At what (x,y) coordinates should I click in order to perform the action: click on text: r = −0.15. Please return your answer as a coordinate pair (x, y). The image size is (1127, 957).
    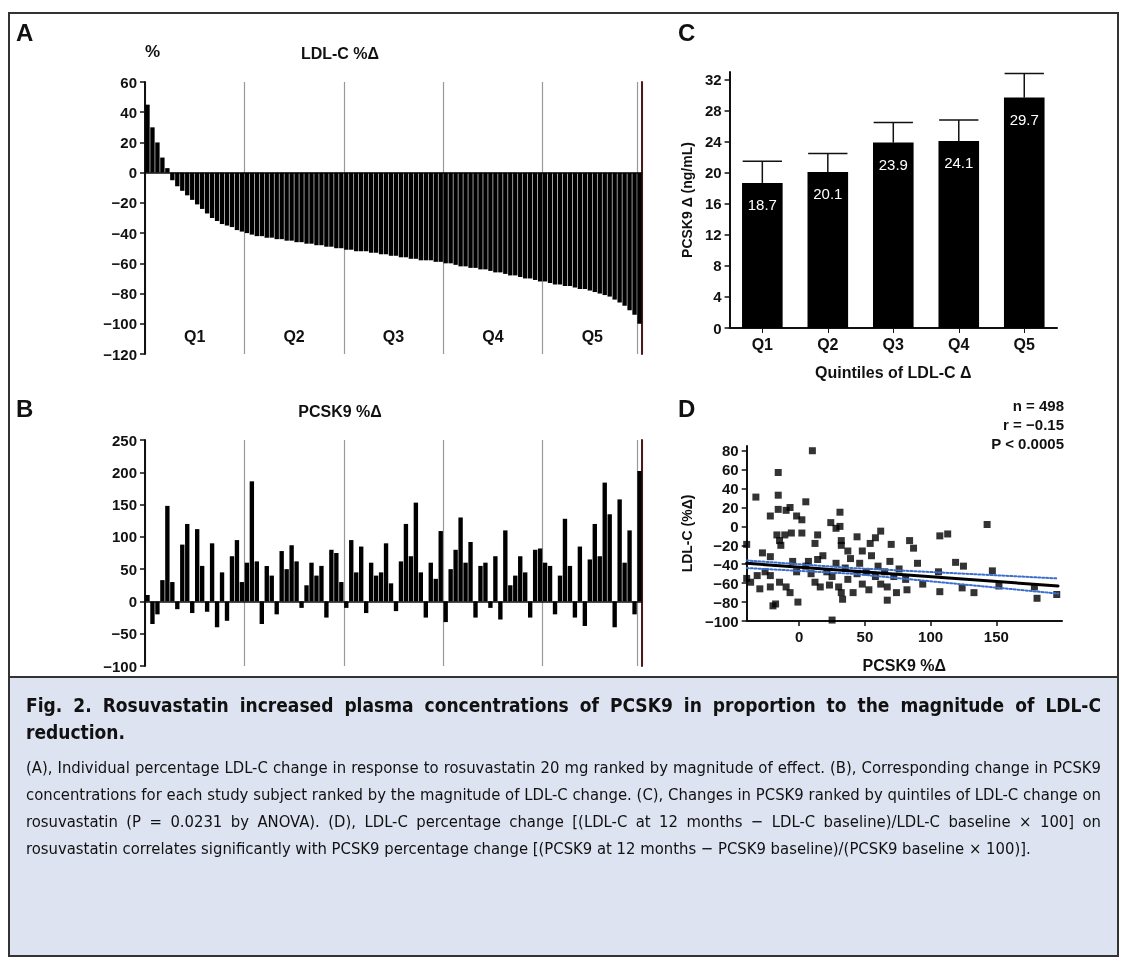
    Looking at the image, I should click on (1033, 424).